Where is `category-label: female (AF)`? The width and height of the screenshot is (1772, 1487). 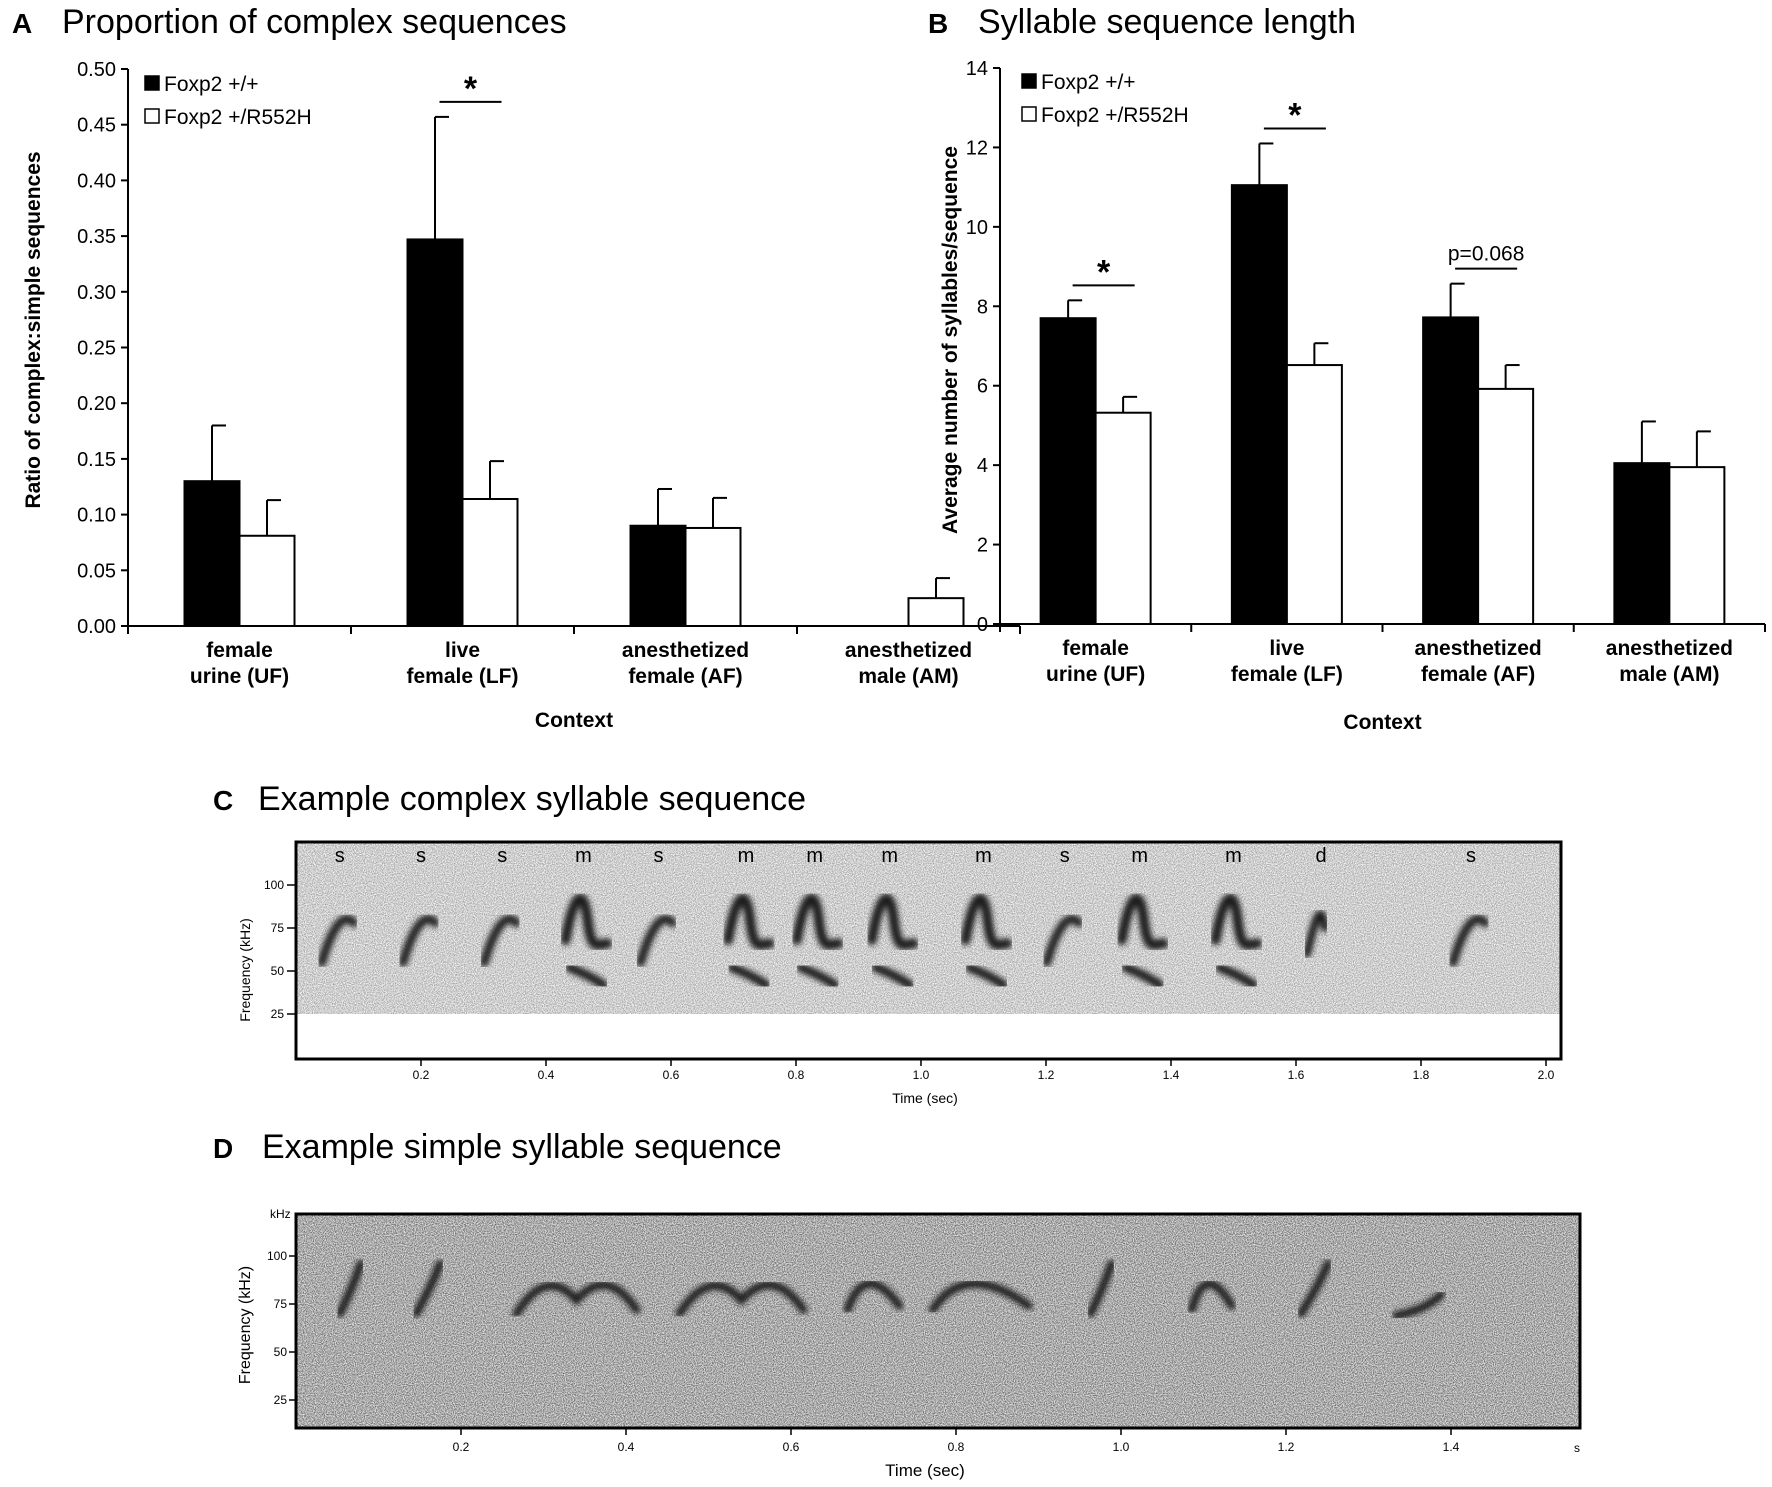 category-label: female (AF) is located at coordinates (685, 676).